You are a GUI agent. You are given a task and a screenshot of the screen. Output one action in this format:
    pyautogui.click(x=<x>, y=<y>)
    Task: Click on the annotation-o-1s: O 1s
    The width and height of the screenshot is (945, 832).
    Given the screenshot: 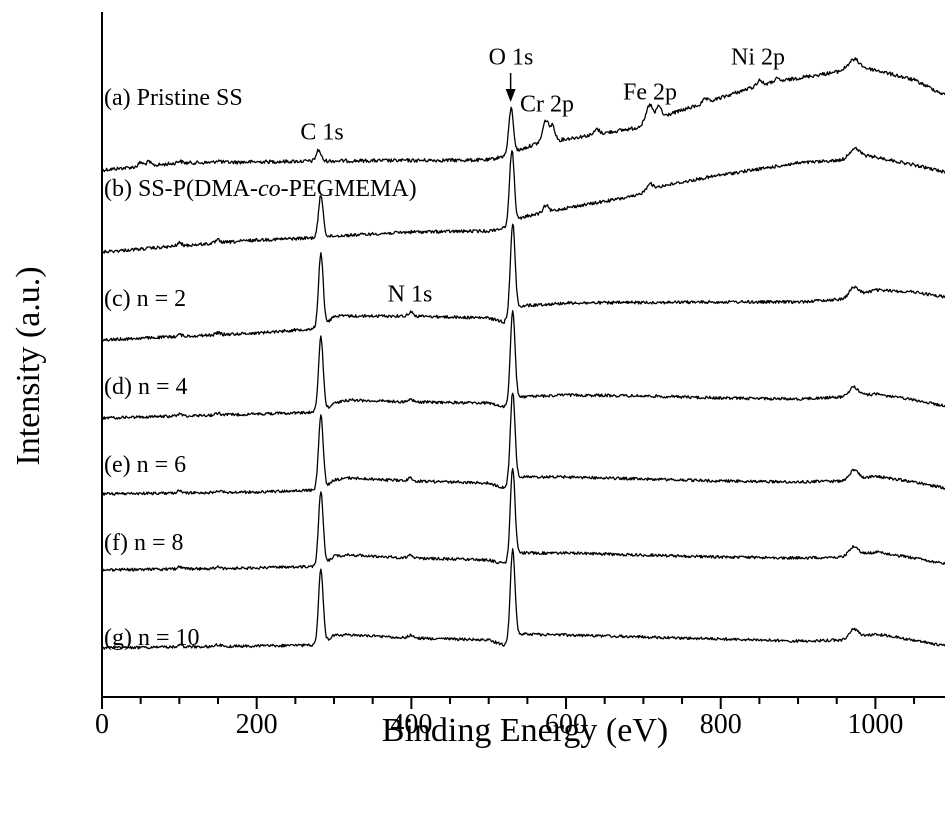 What is the action you would take?
    pyautogui.click(x=511, y=58)
    